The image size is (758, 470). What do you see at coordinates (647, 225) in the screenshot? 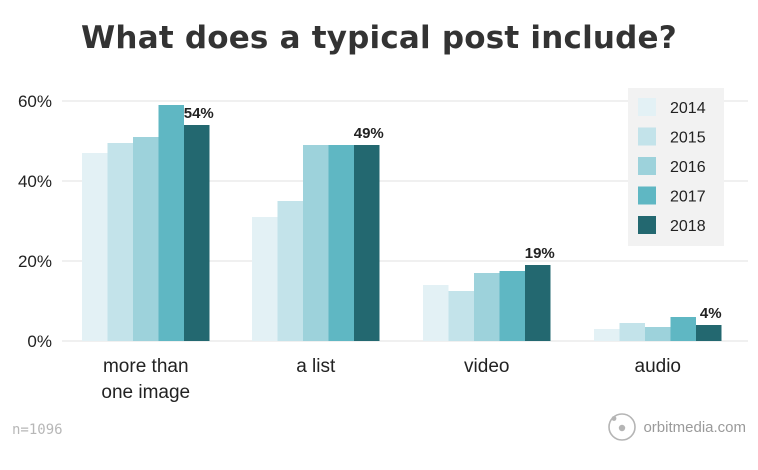
I see `legend-swatch-2018` at bounding box center [647, 225].